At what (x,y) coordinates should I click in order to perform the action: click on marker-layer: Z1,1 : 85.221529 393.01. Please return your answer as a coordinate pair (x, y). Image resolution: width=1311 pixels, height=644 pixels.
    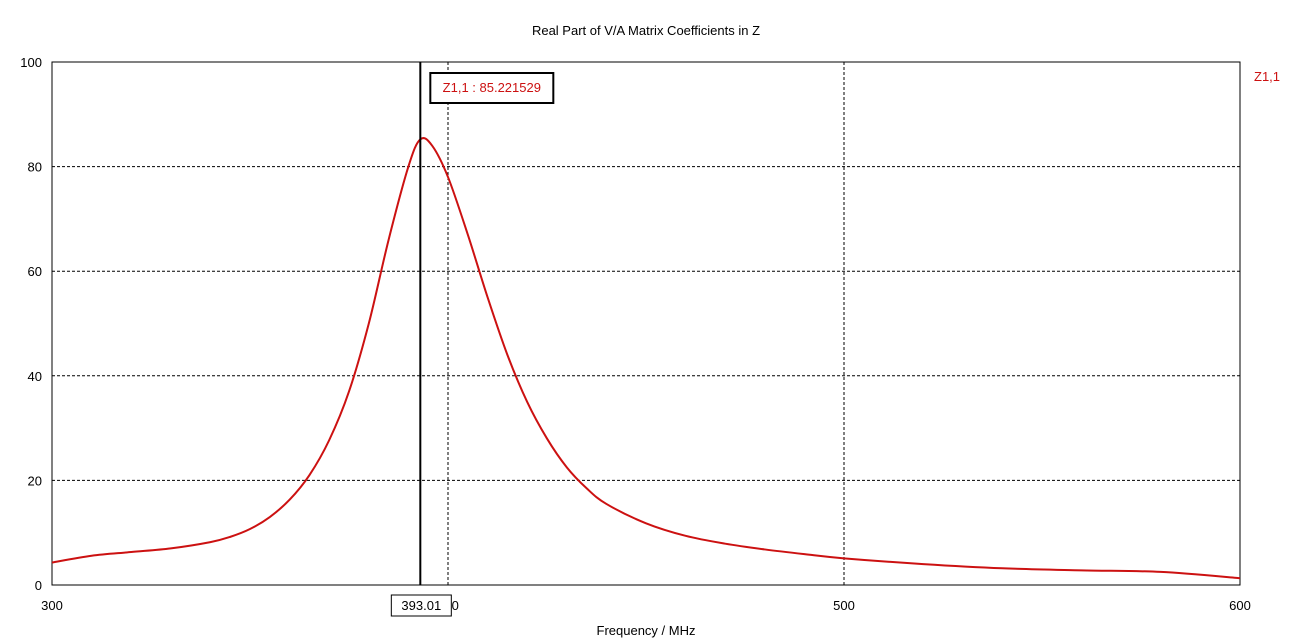
    Looking at the image, I should click on (472, 339).